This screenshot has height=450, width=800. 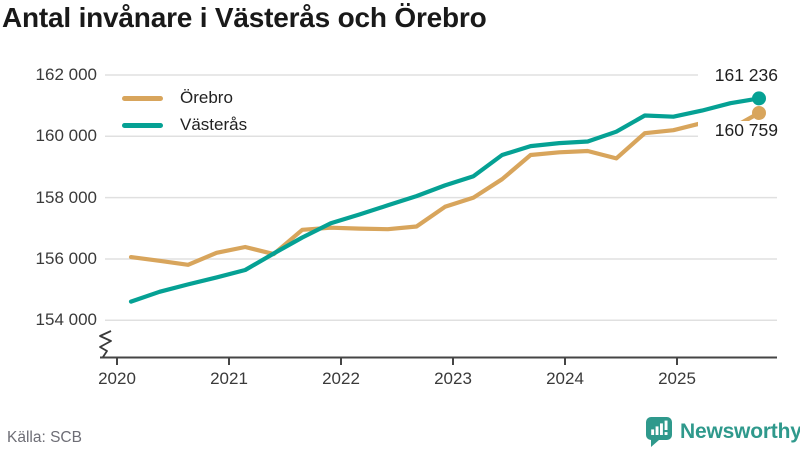 What do you see at coordinates (117, 378) in the screenshot?
I see `x-tick-label-2020: 2020` at bounding box center [117, 378].